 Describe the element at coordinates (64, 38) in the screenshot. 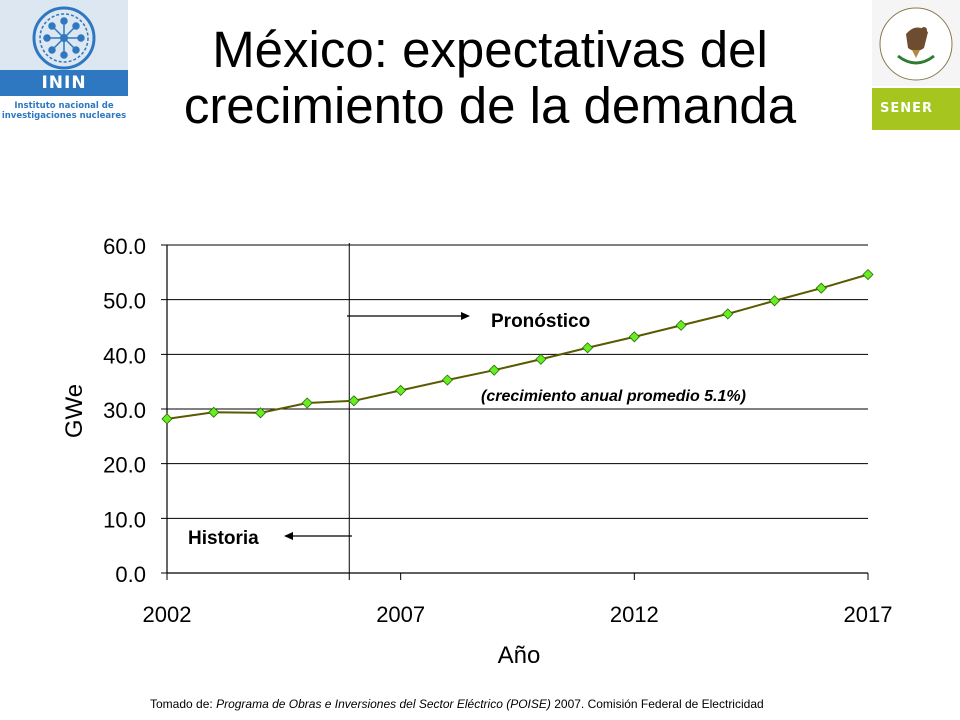

I see `inin-emblem-icon` at that location.